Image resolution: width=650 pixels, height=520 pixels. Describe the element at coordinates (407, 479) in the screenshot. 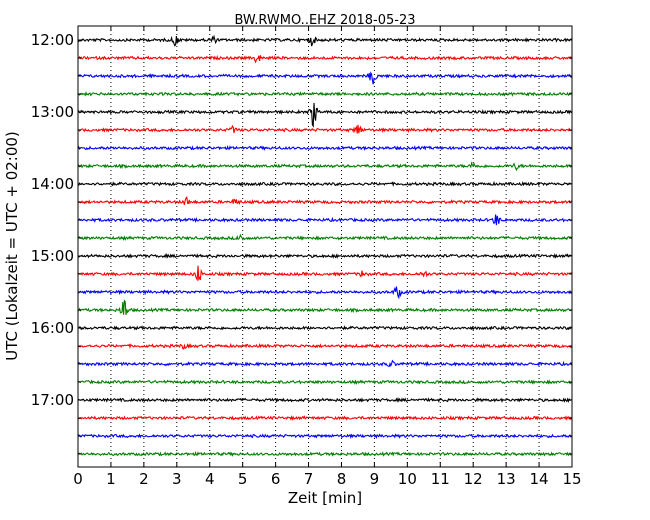

I see `x-tick-label: 10` at that location.